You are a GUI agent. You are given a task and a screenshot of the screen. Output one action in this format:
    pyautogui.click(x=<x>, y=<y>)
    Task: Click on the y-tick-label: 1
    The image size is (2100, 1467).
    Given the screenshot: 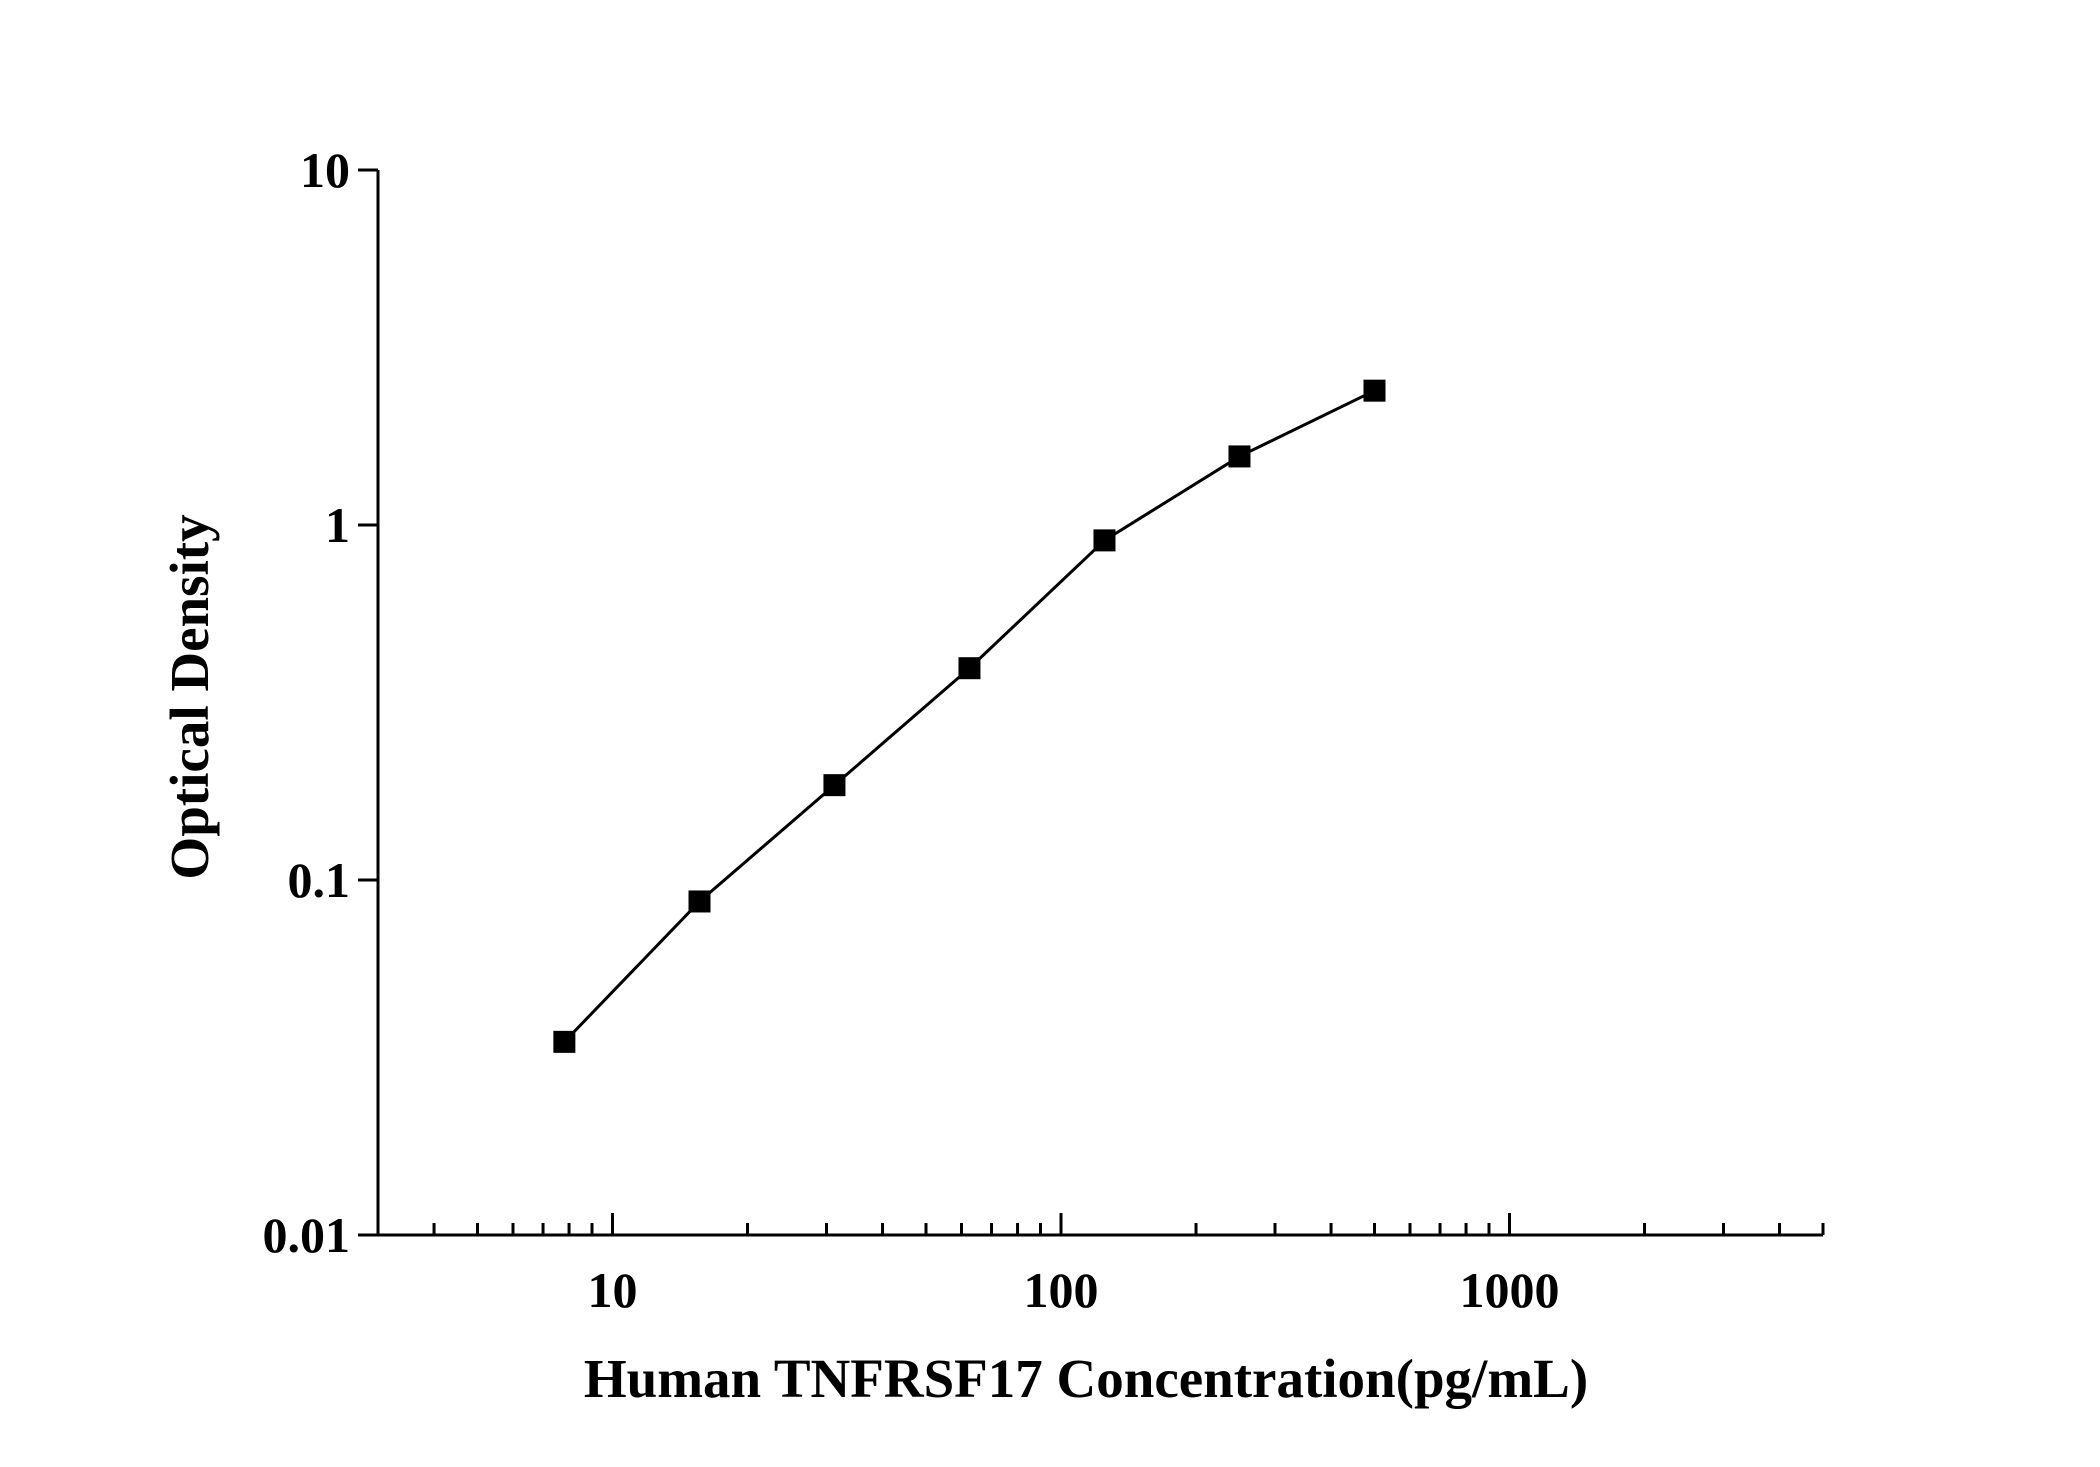 What is the action you would take?
    pyautogui.click(x=337, y=525)
    